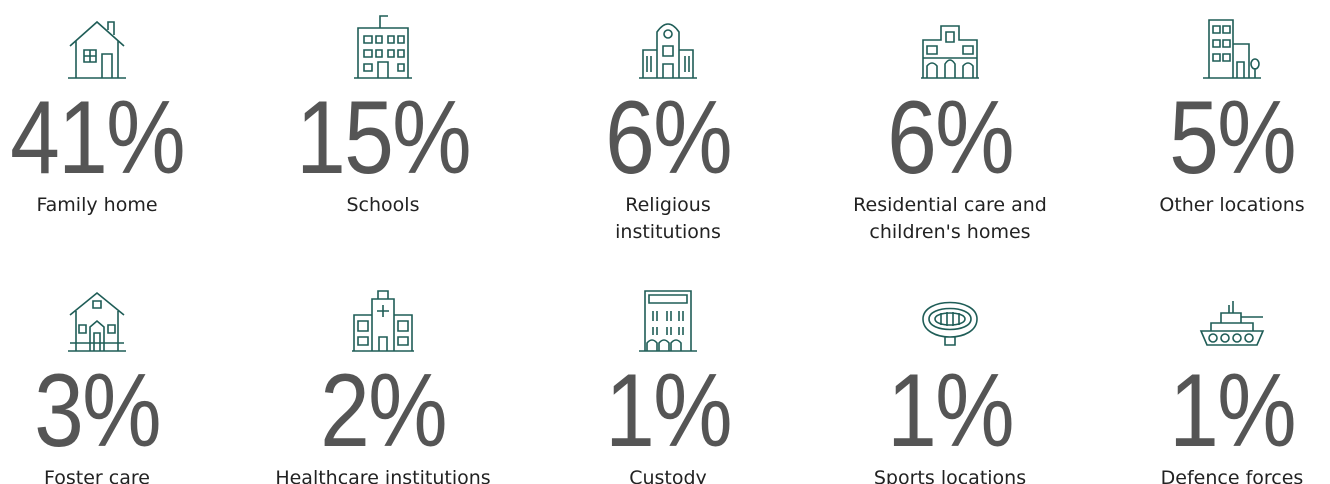  What do you see at coordinates (383, 205) in the screenshot?
I see `label: Schools` at bounding box center [383, 205].